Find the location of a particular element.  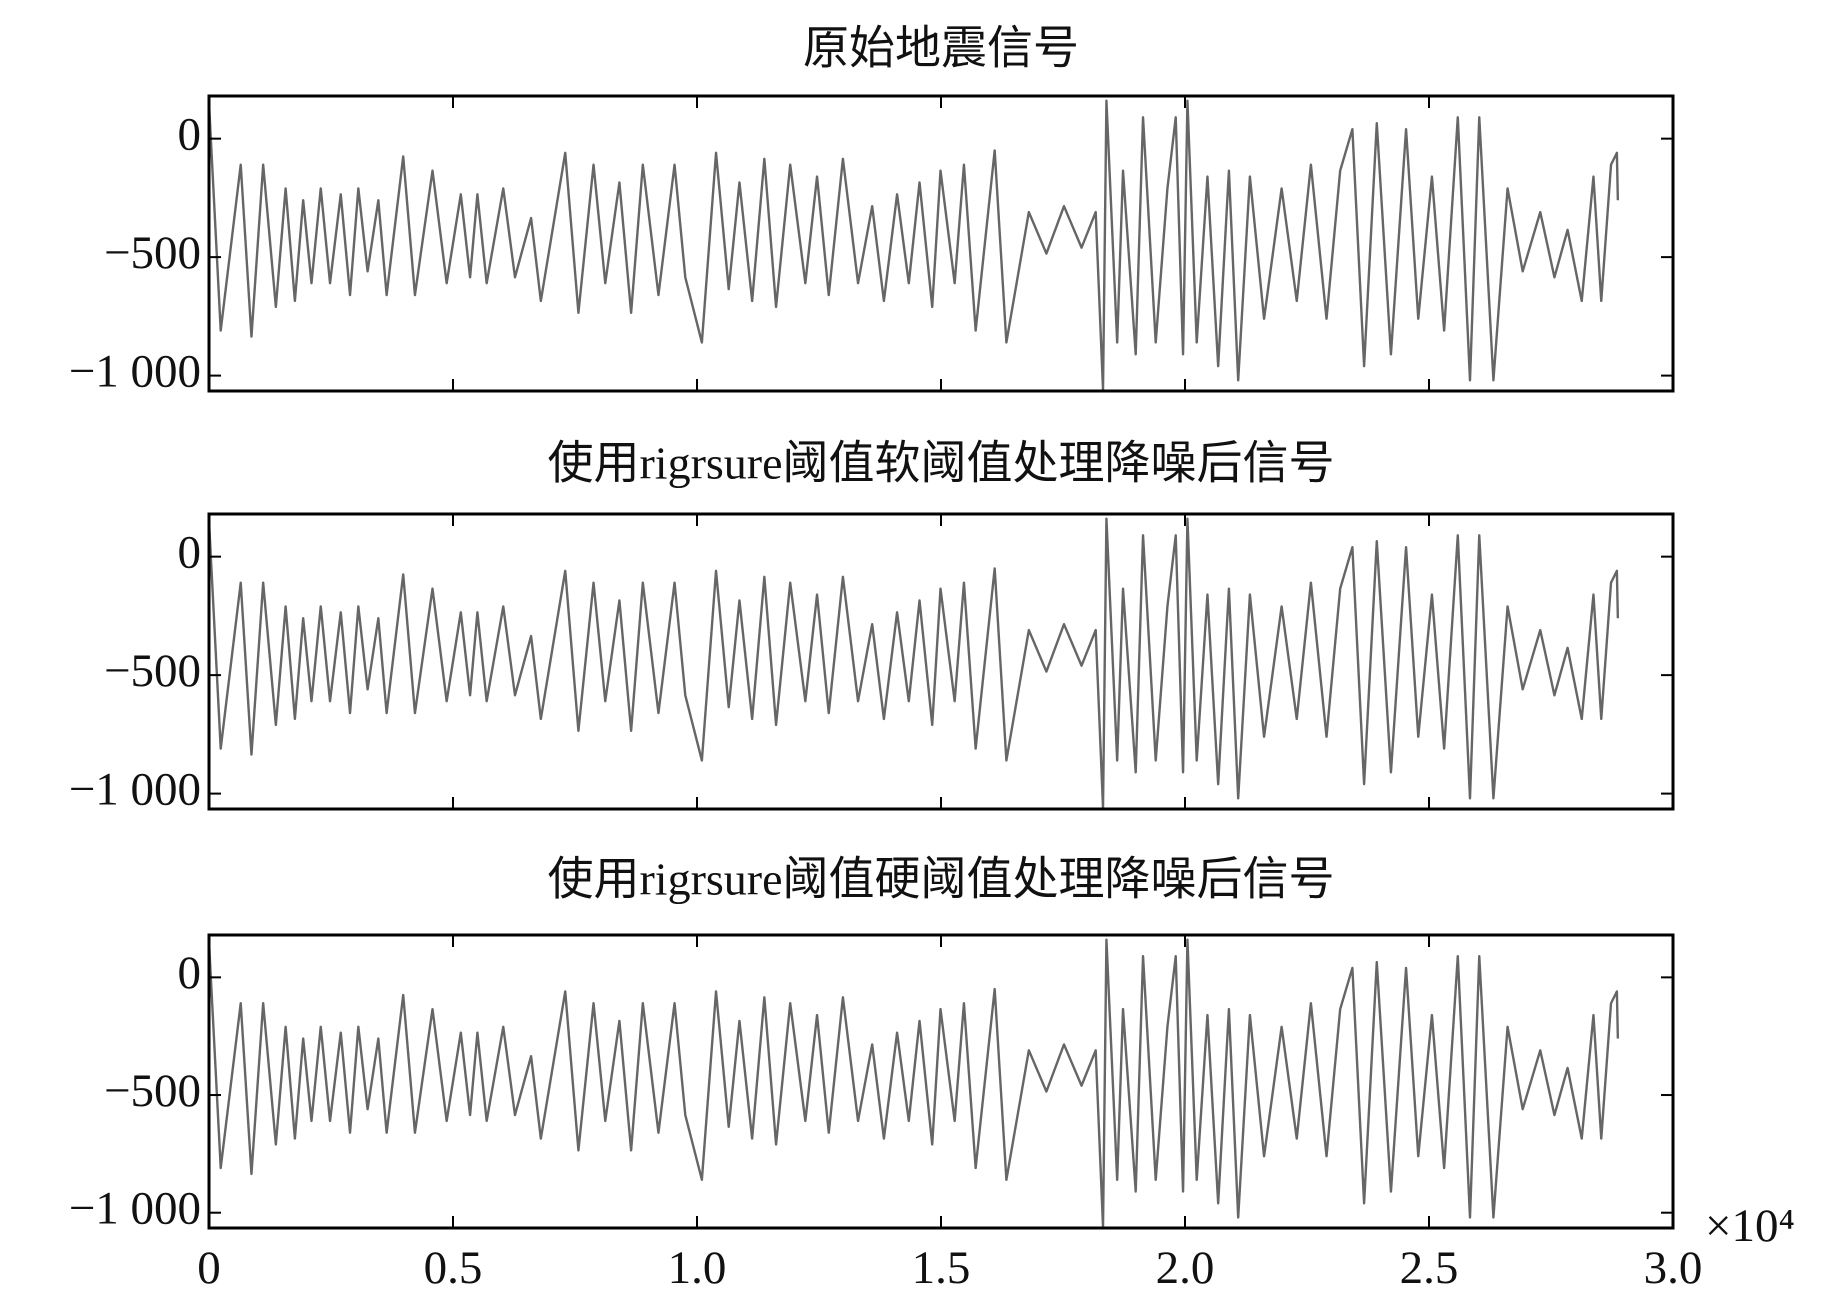

x-tick-label: 3.0 is located at coordinates (1673, 1268).